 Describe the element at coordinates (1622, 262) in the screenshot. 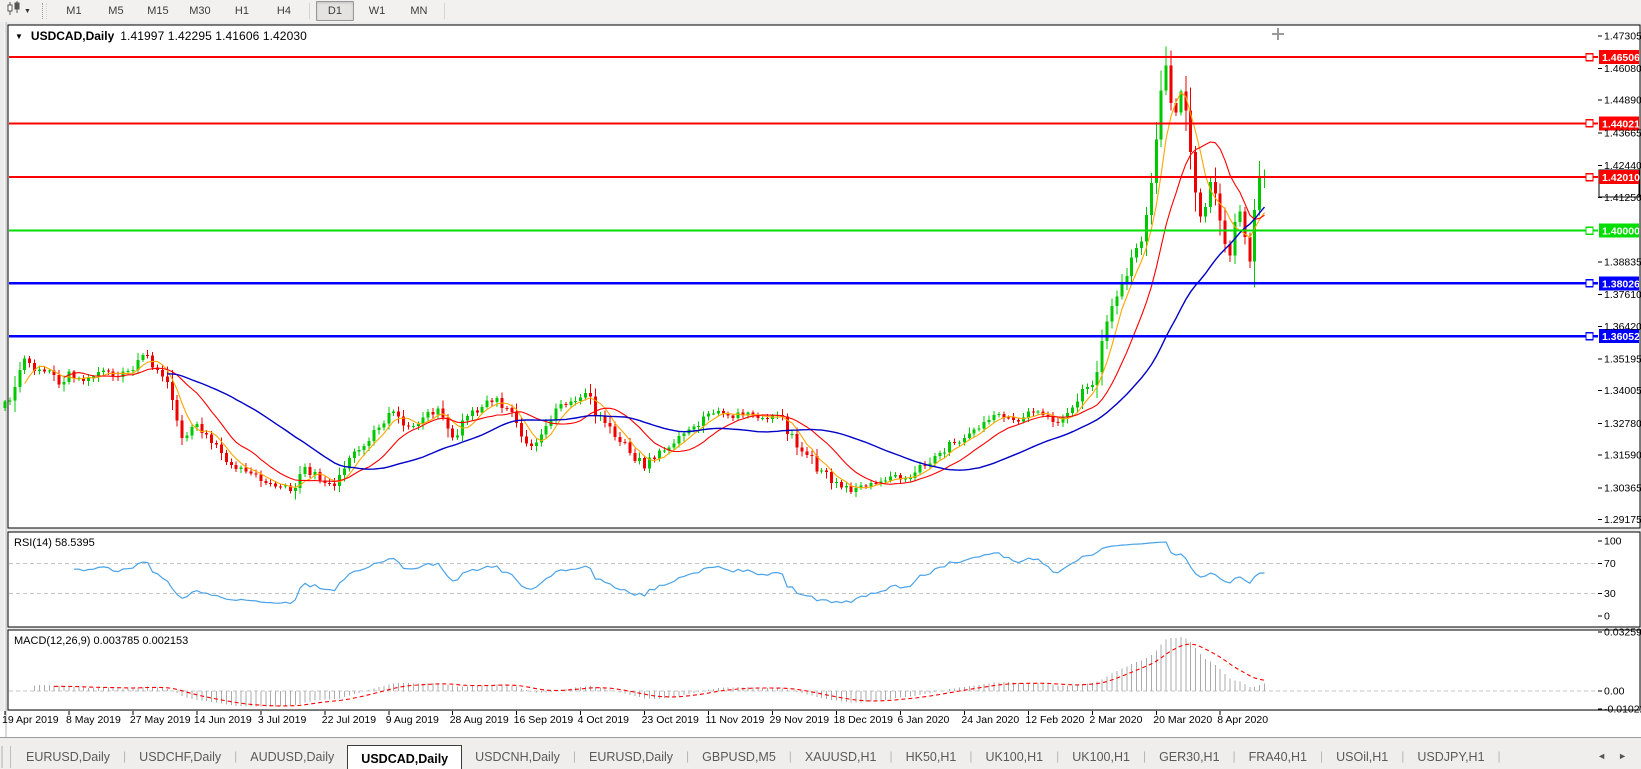

I see `price-tick-label: 1.38835` at that location.